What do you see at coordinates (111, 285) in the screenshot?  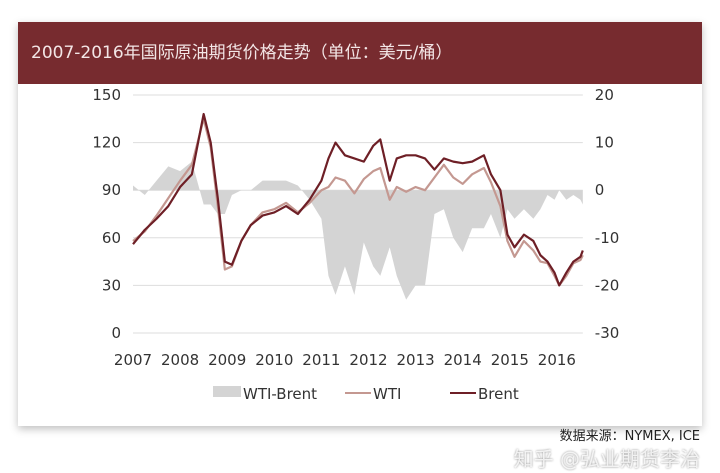 I see `left-tick-label: 30` at bounding box center [111, 285].